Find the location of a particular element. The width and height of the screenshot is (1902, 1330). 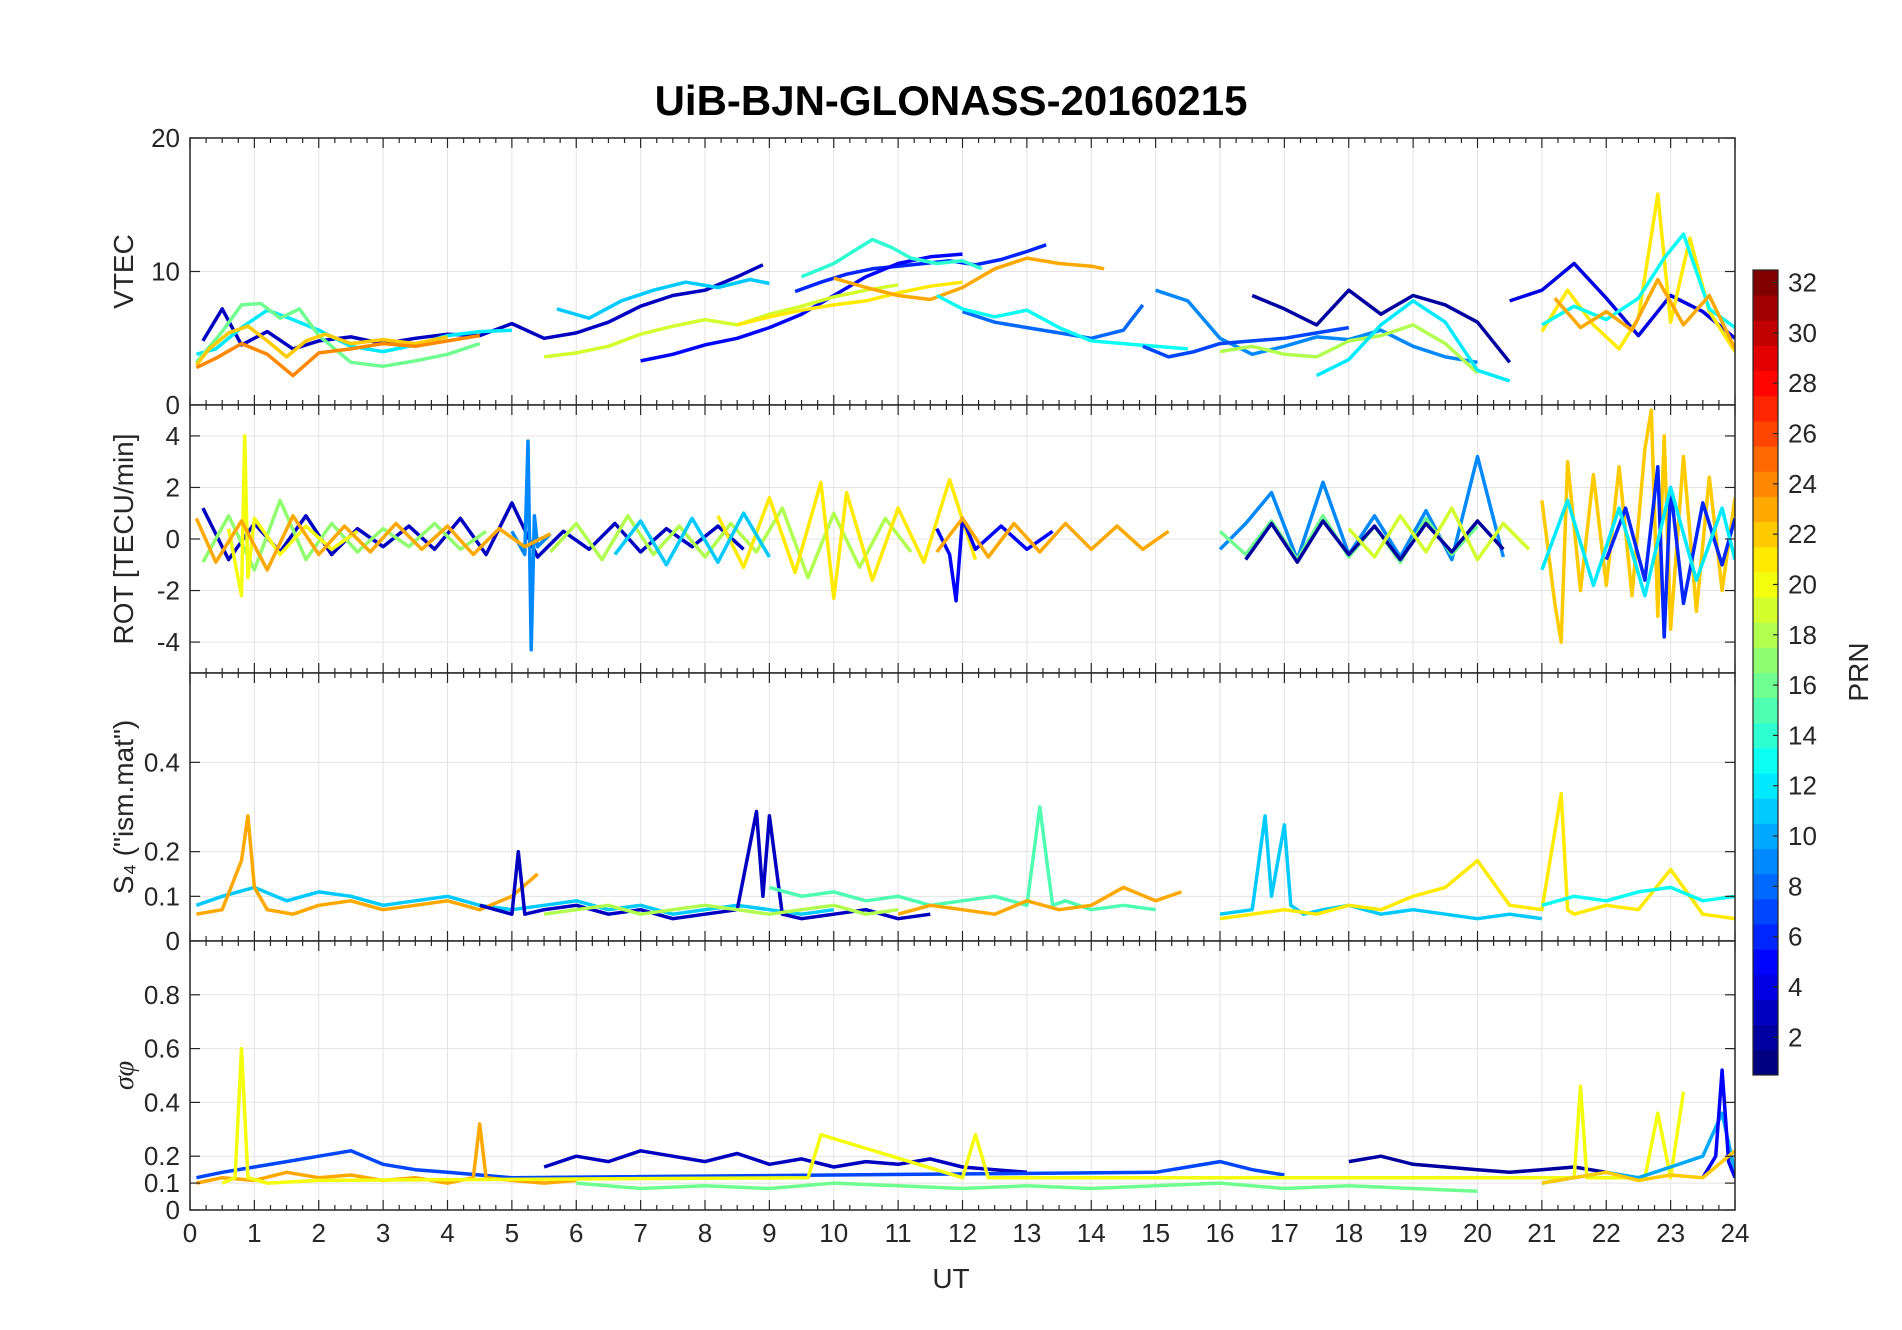

colorbar-tick-label: 4 is located at coordinates (1795, 987).